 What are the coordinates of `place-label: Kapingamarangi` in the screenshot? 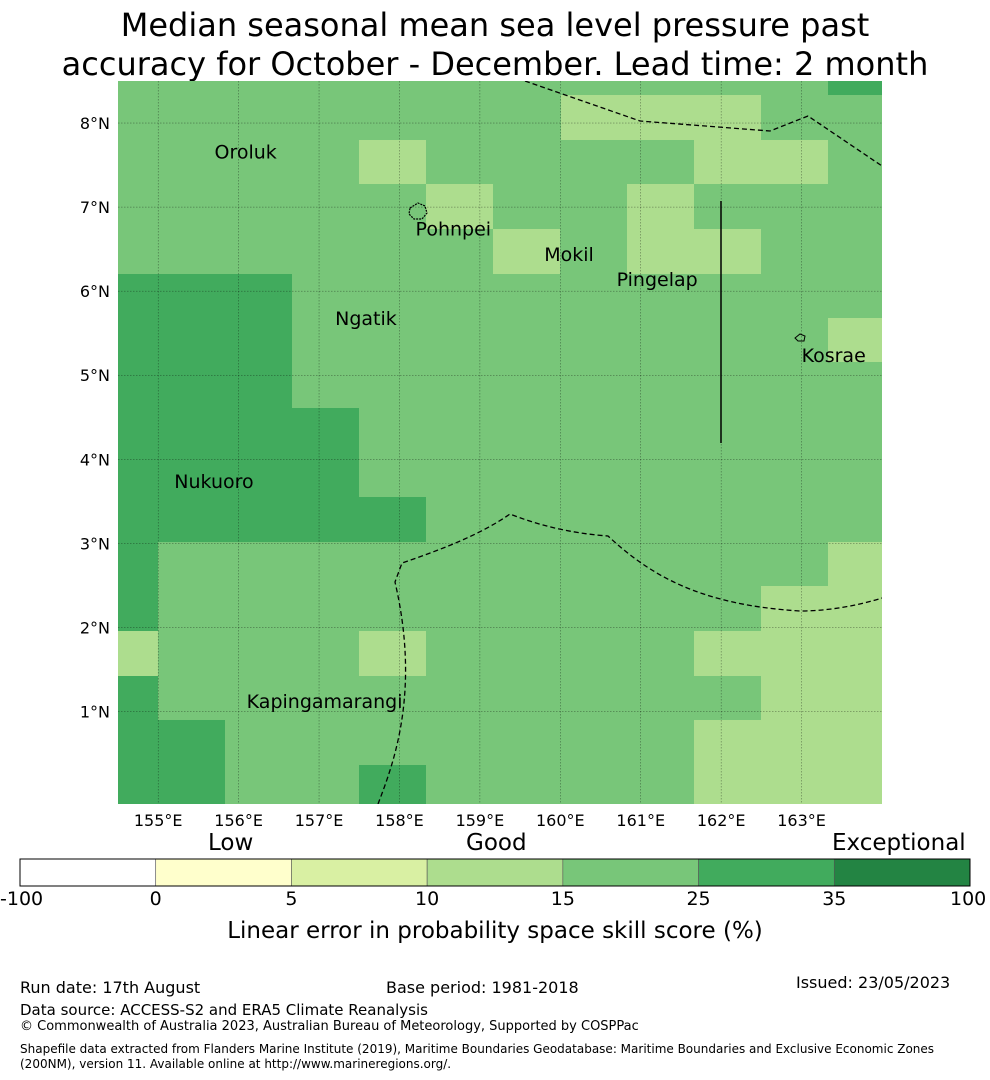 It's located at (325, 702).